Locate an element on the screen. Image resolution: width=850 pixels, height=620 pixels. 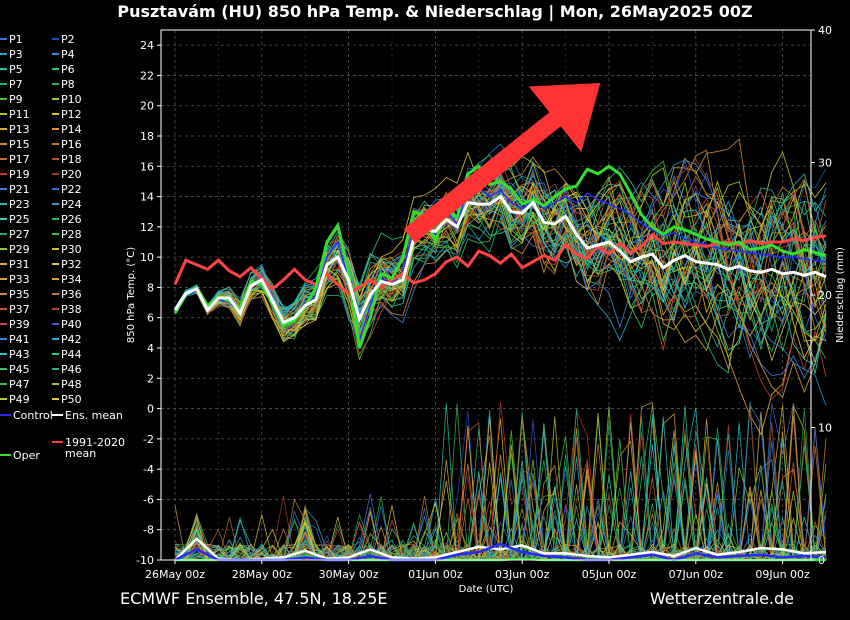
x-tick-label: 03Jun 00z is located at coordinates (522, 574).